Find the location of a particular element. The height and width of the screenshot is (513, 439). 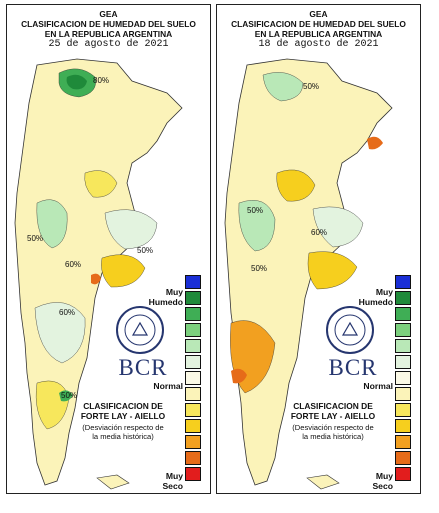

normal-region-patagonia is located at coordinates (60, 333).